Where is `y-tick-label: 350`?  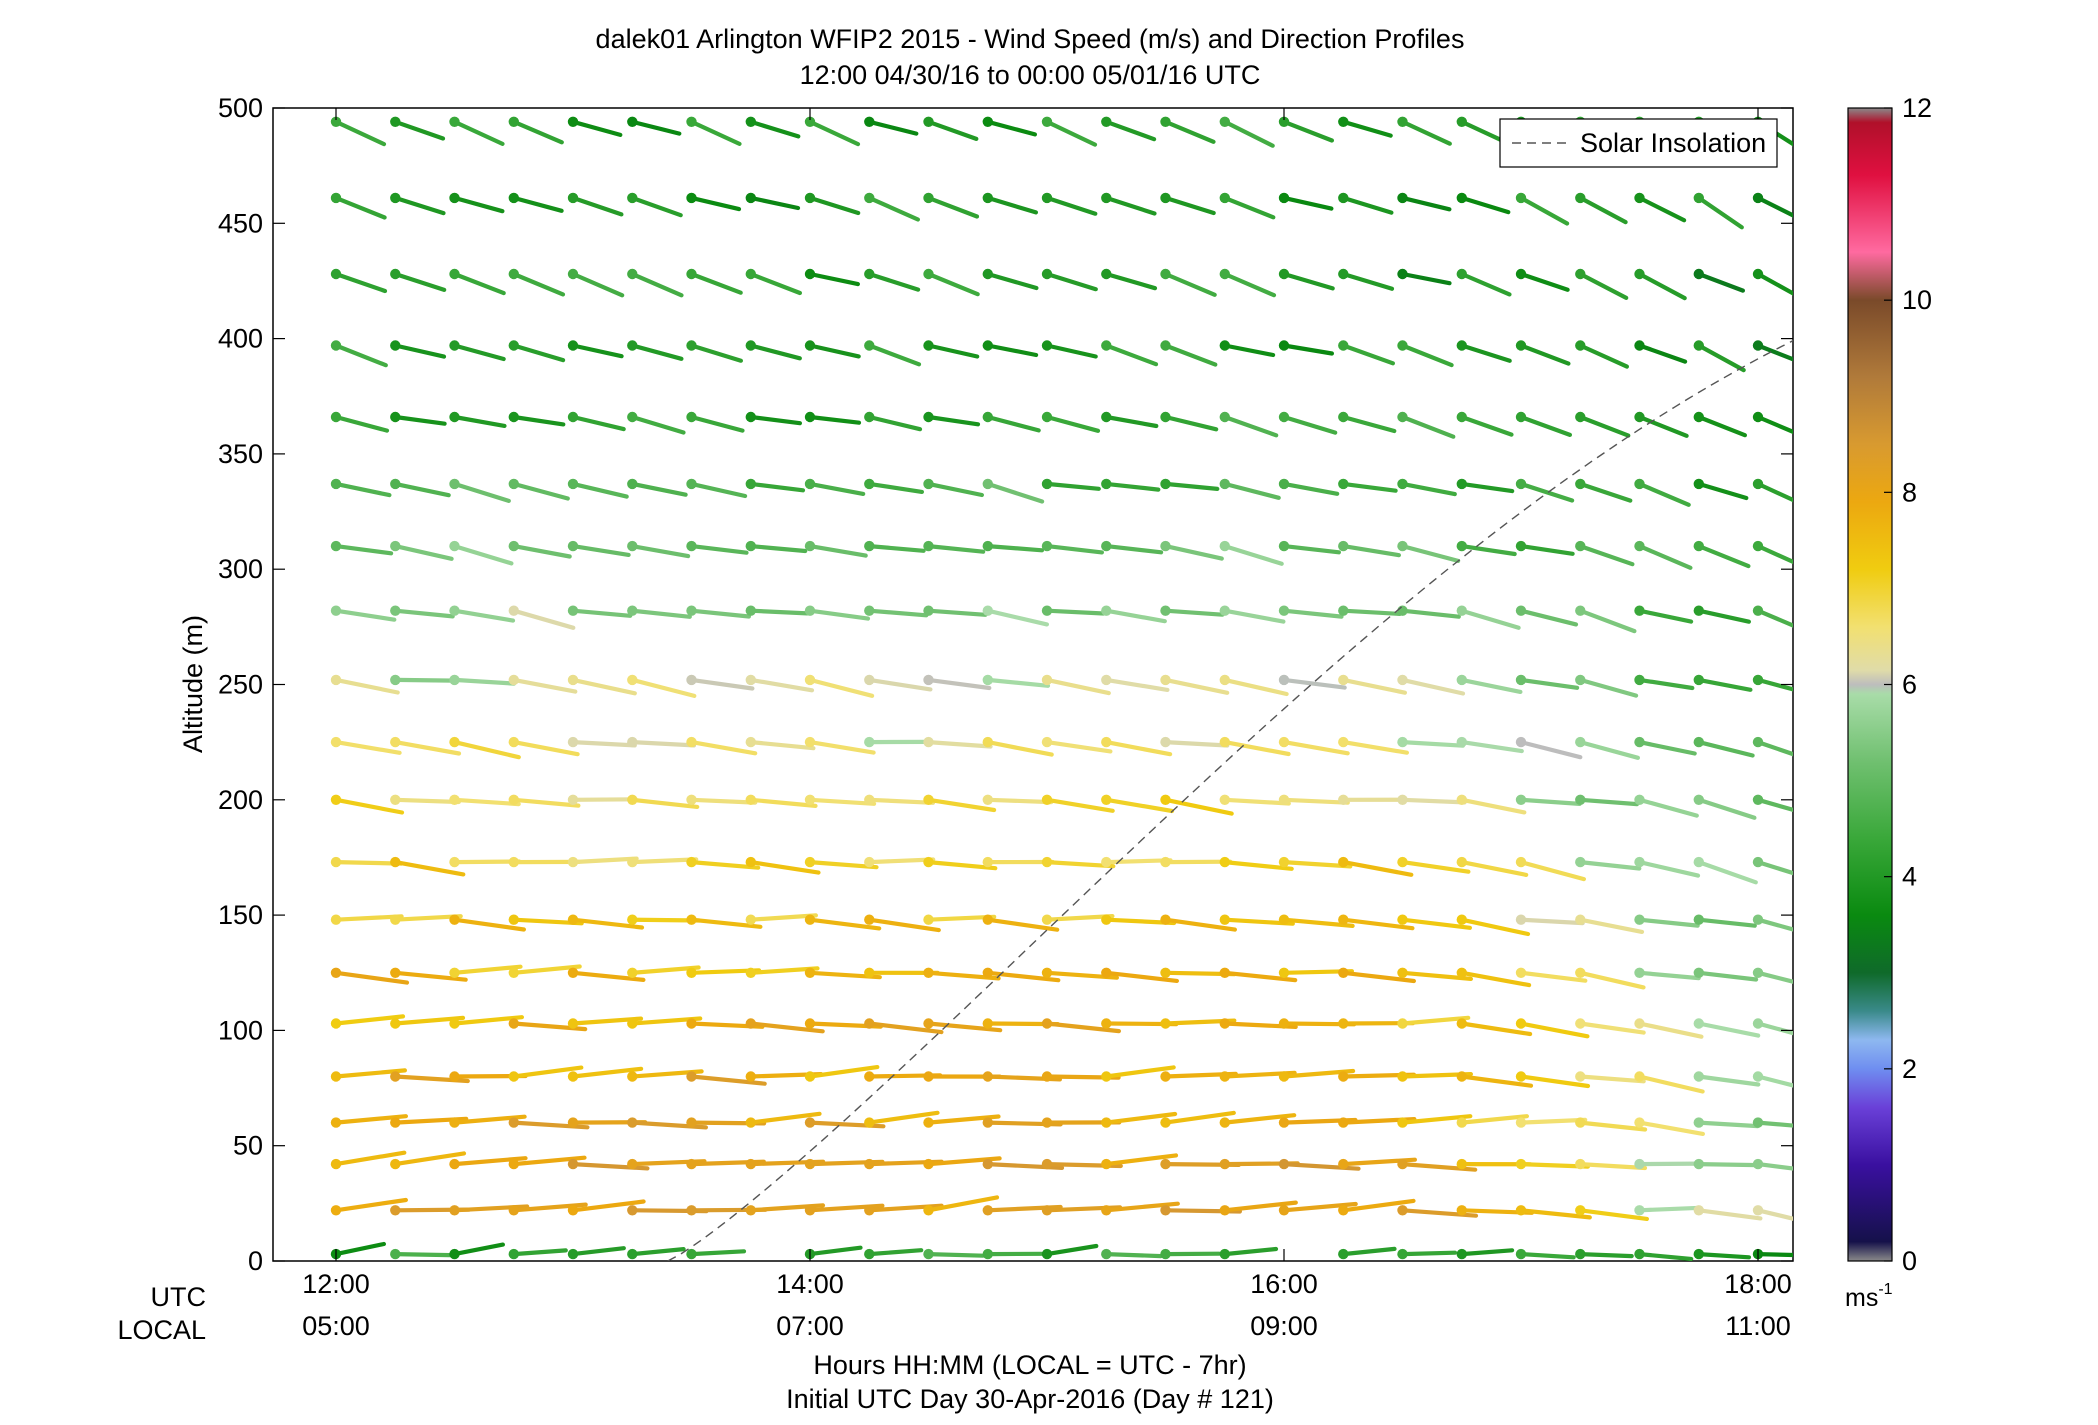 y-tick-label: 350 is located at coordinates (240, 454).